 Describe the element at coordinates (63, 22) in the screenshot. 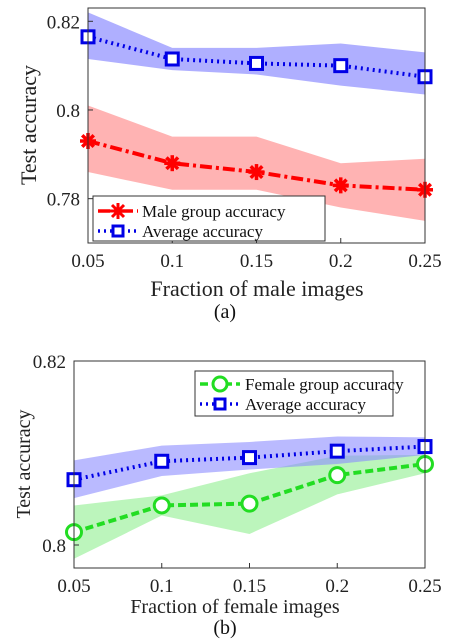

I see `chart-a-ytick-label-2: 0.82` at that location.